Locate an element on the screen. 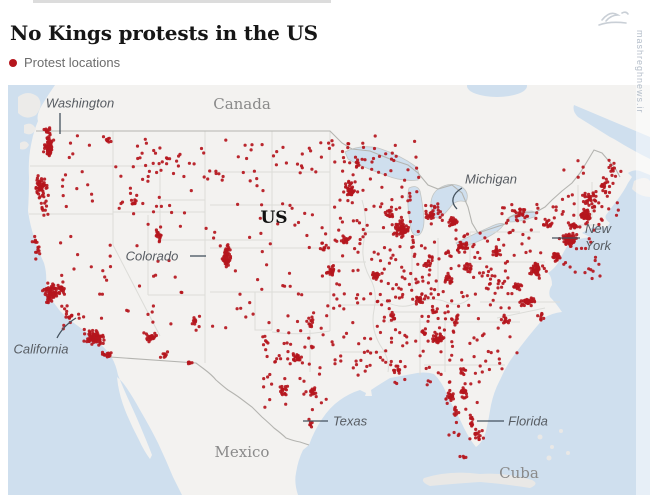 This screenshot has height=503, width=650. legend: Protest locations is located at coordinates (64, 62).